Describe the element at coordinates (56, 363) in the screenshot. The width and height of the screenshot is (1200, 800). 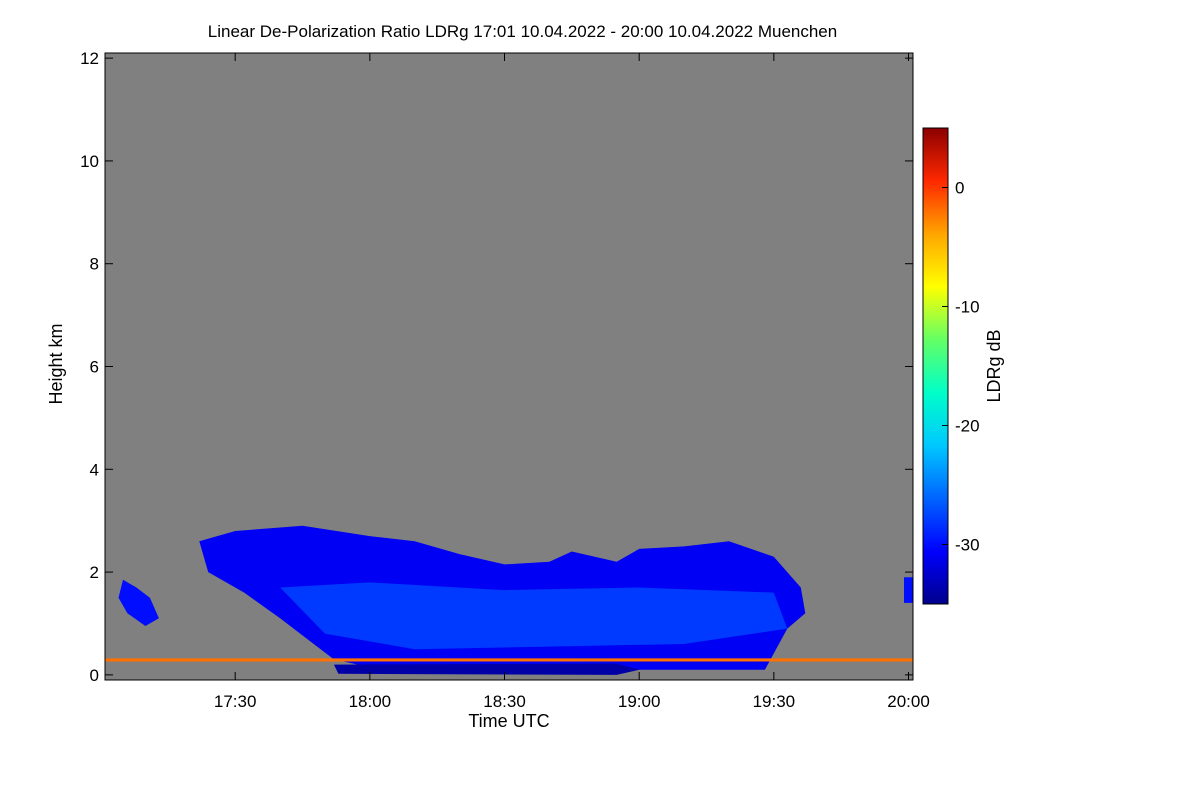
I see `y-axis-title: Height km` at that location.